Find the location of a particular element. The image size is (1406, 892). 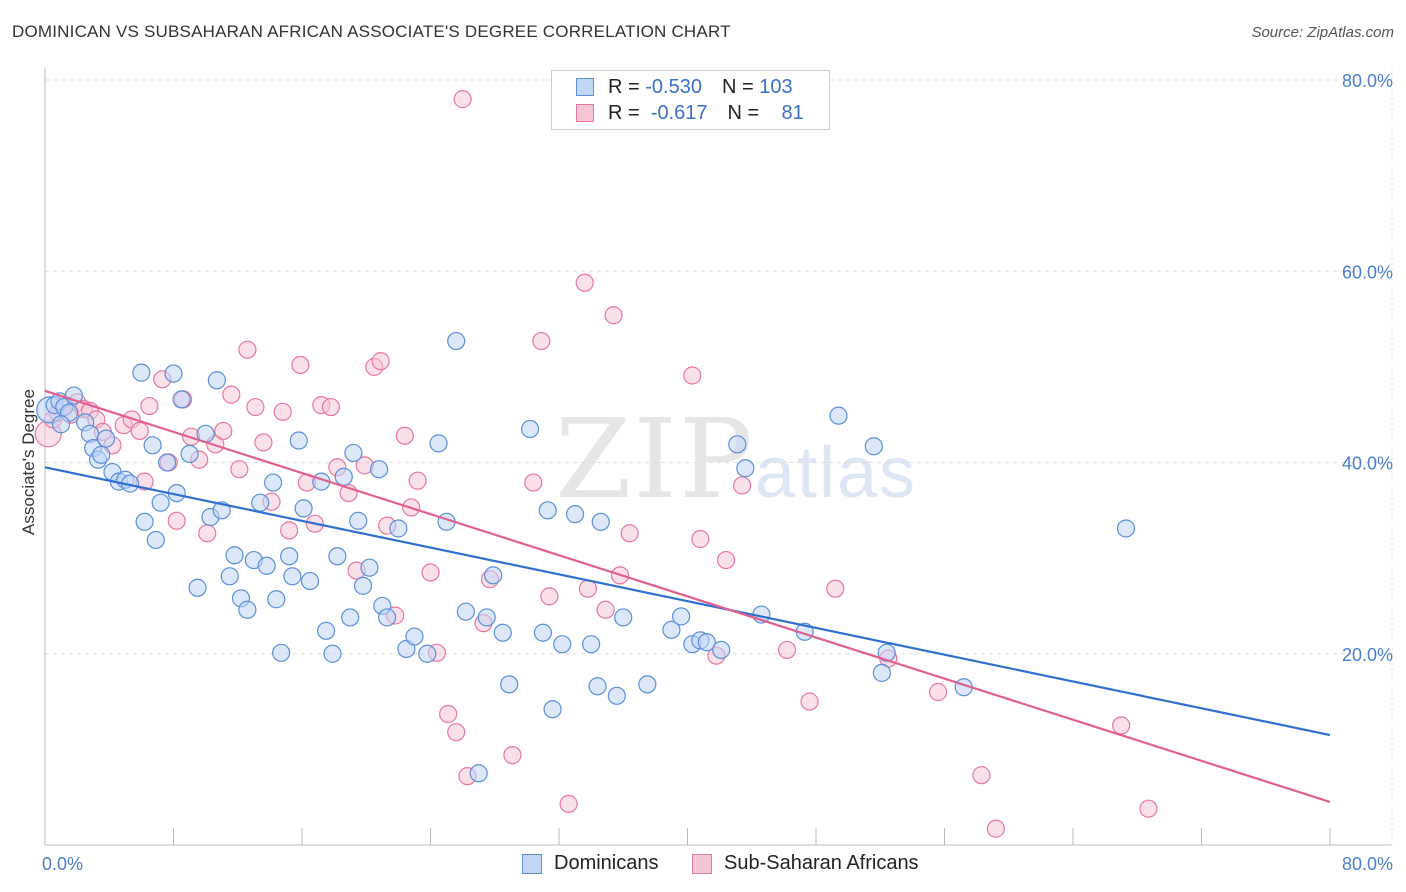

legend-item-subsaharan: Sub-Saharan Africans is located at coordinates (805, 863).